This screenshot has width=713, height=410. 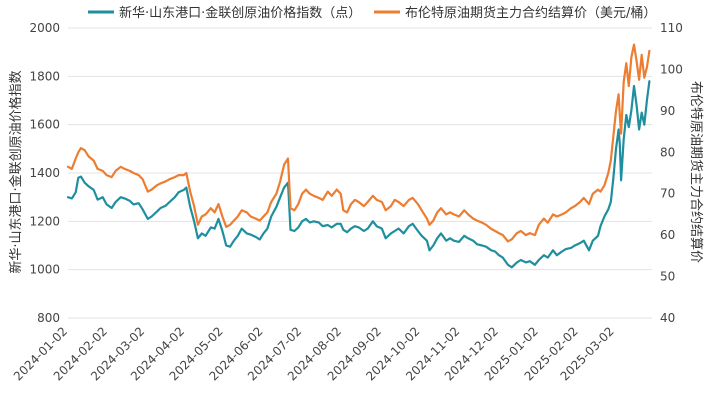 I want to click on legend-item-1: 布伦特原油期货主力合约结算价（美元/桶）, so click(x=515, y=13).